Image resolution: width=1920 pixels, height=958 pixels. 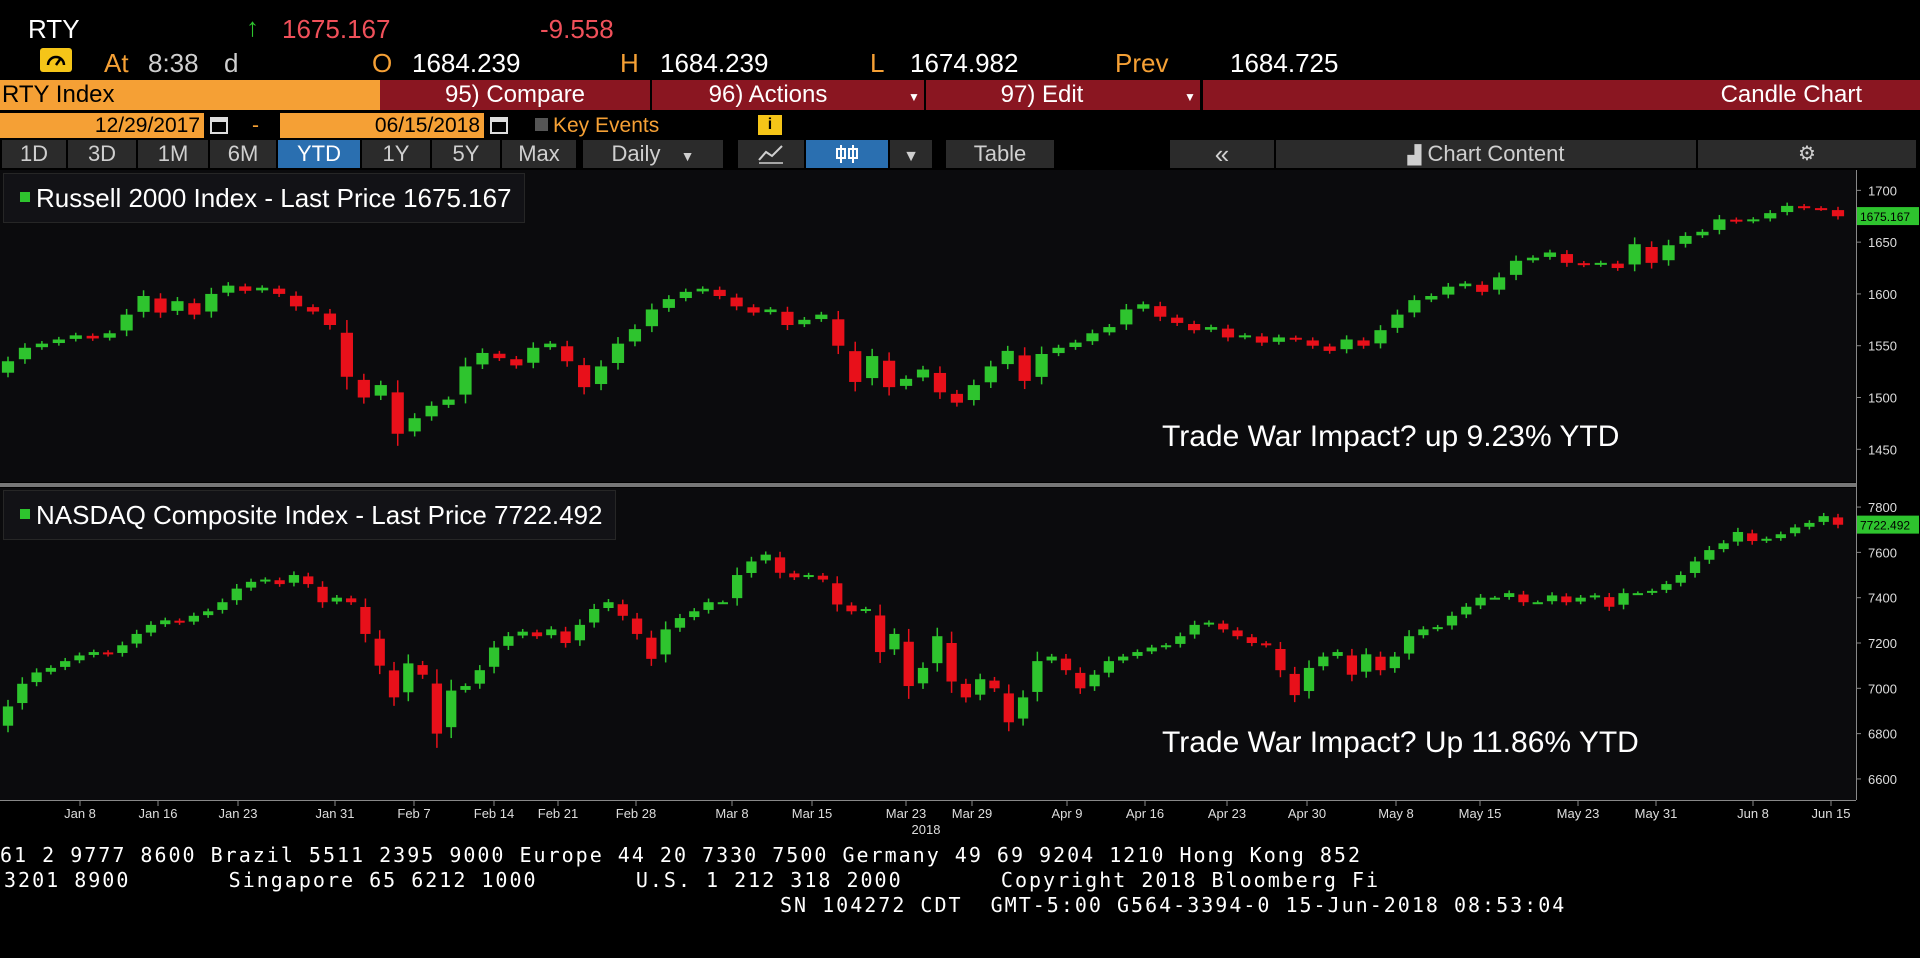 I want to click on gear-icon: ⚙, so click(x=1807, y=154).